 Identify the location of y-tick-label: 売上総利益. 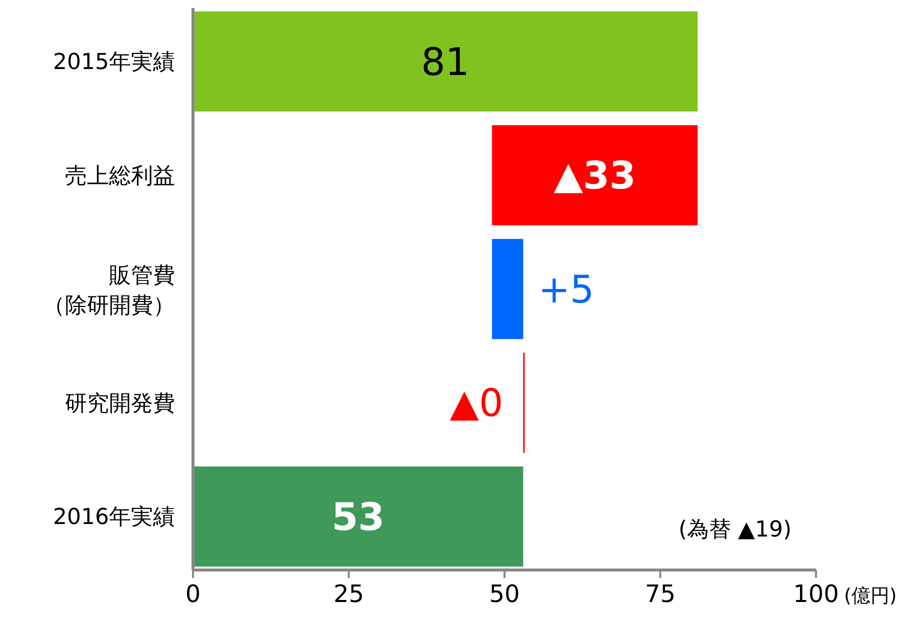
(120, 176).